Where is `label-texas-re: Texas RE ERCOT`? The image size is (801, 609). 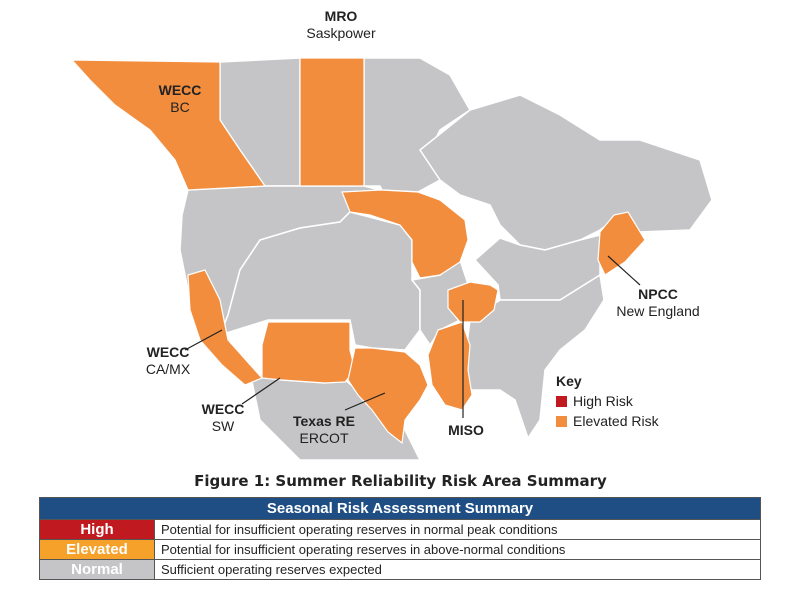 label-texas-re: Texas RE ERCOT is located at coordinates (324, 430).